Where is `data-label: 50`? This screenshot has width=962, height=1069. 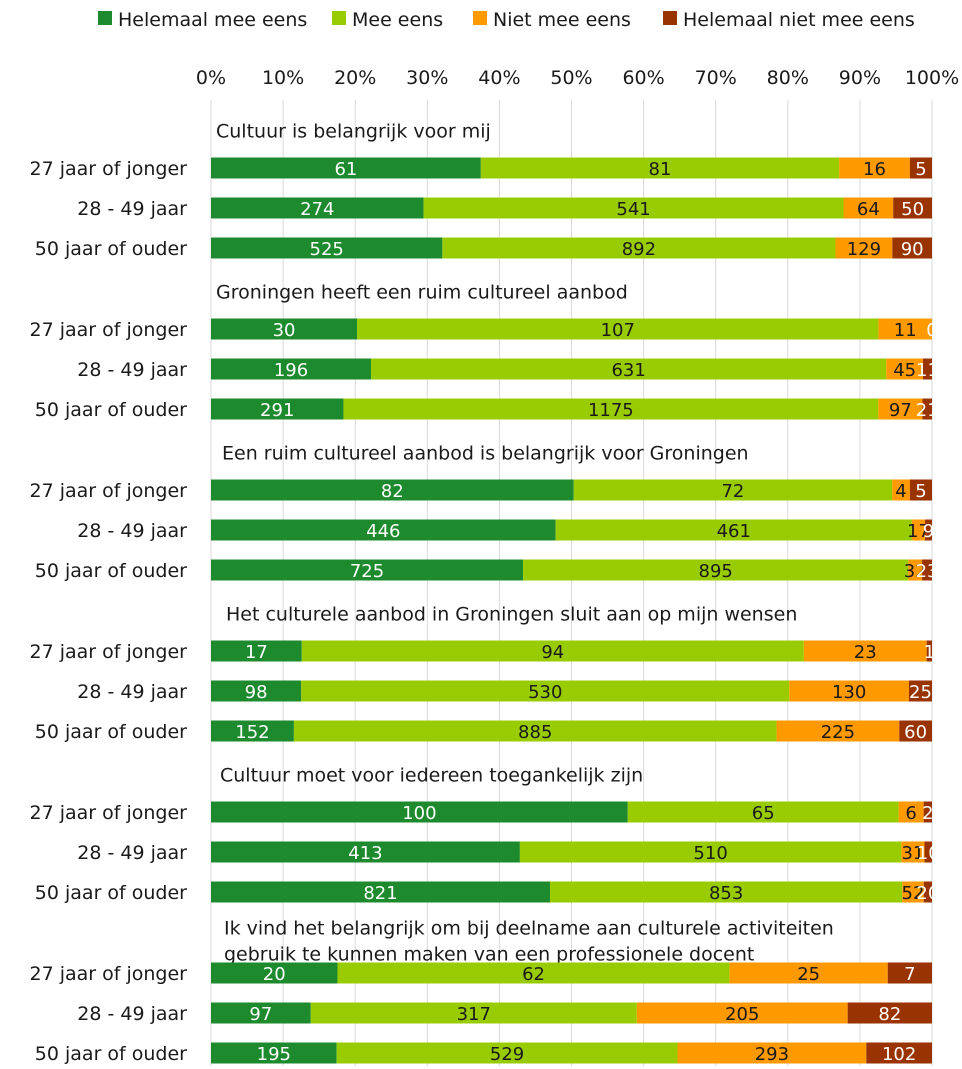 data-label: 50 is located at coordinates (912, 209).